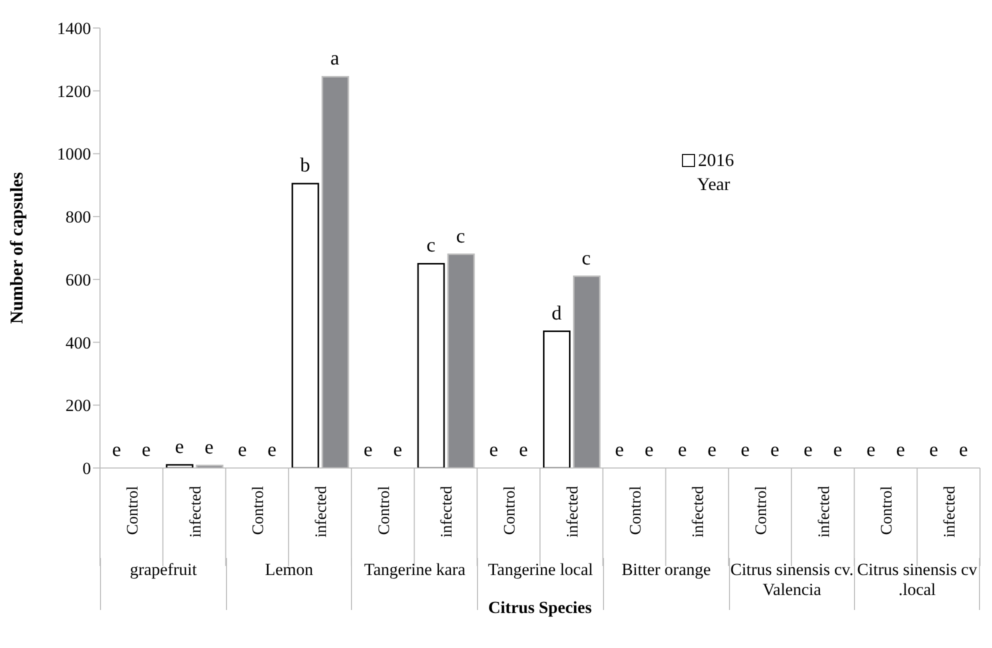 The height and width of the screenshot is (648, 992). Describe the element at coordinates (917, 579) in the screenshot. I see `text: Citrus sinensis cv .local` at that location.